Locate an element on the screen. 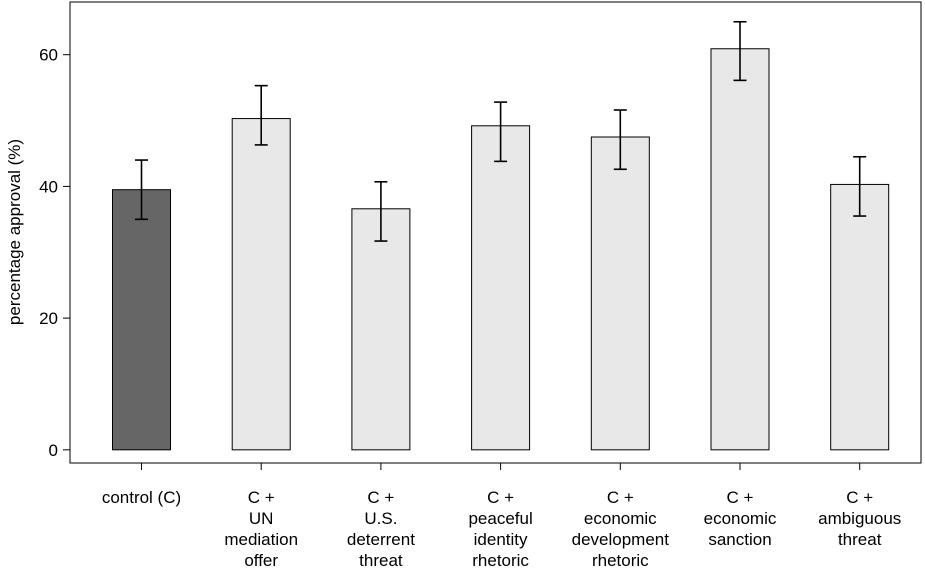 This screenshot has width=925, height=584. x-tick-label: C + economic development rhetoric is located at coordinates (621, 529).